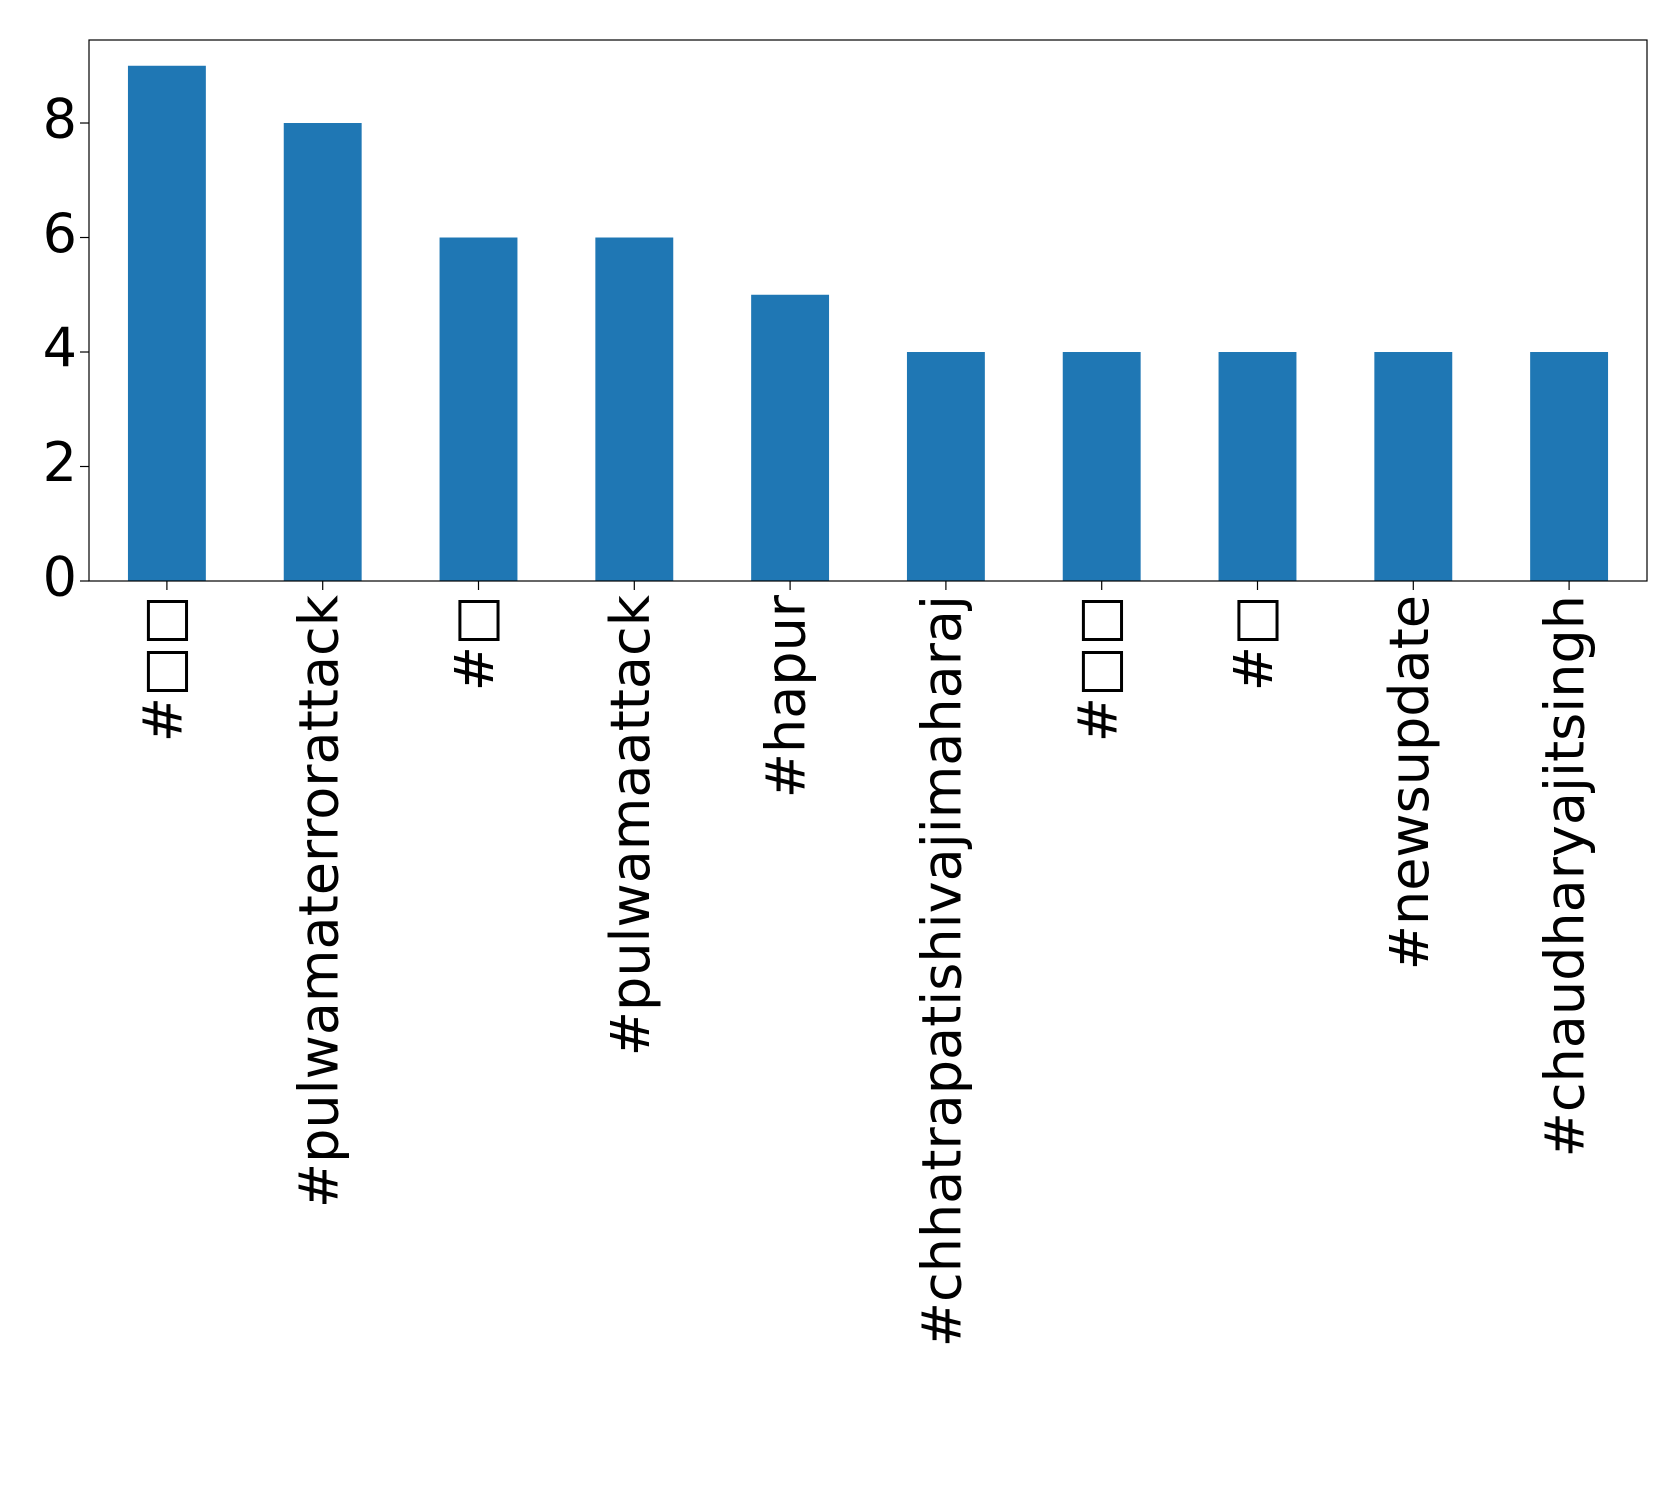 Image resolution: width=1679 pixels, height=1498 pixels. Describe the element at coordinates (1565, 876) in the screenshot. I see `x-tick-label: #chaudharyajitsingh` at that location.